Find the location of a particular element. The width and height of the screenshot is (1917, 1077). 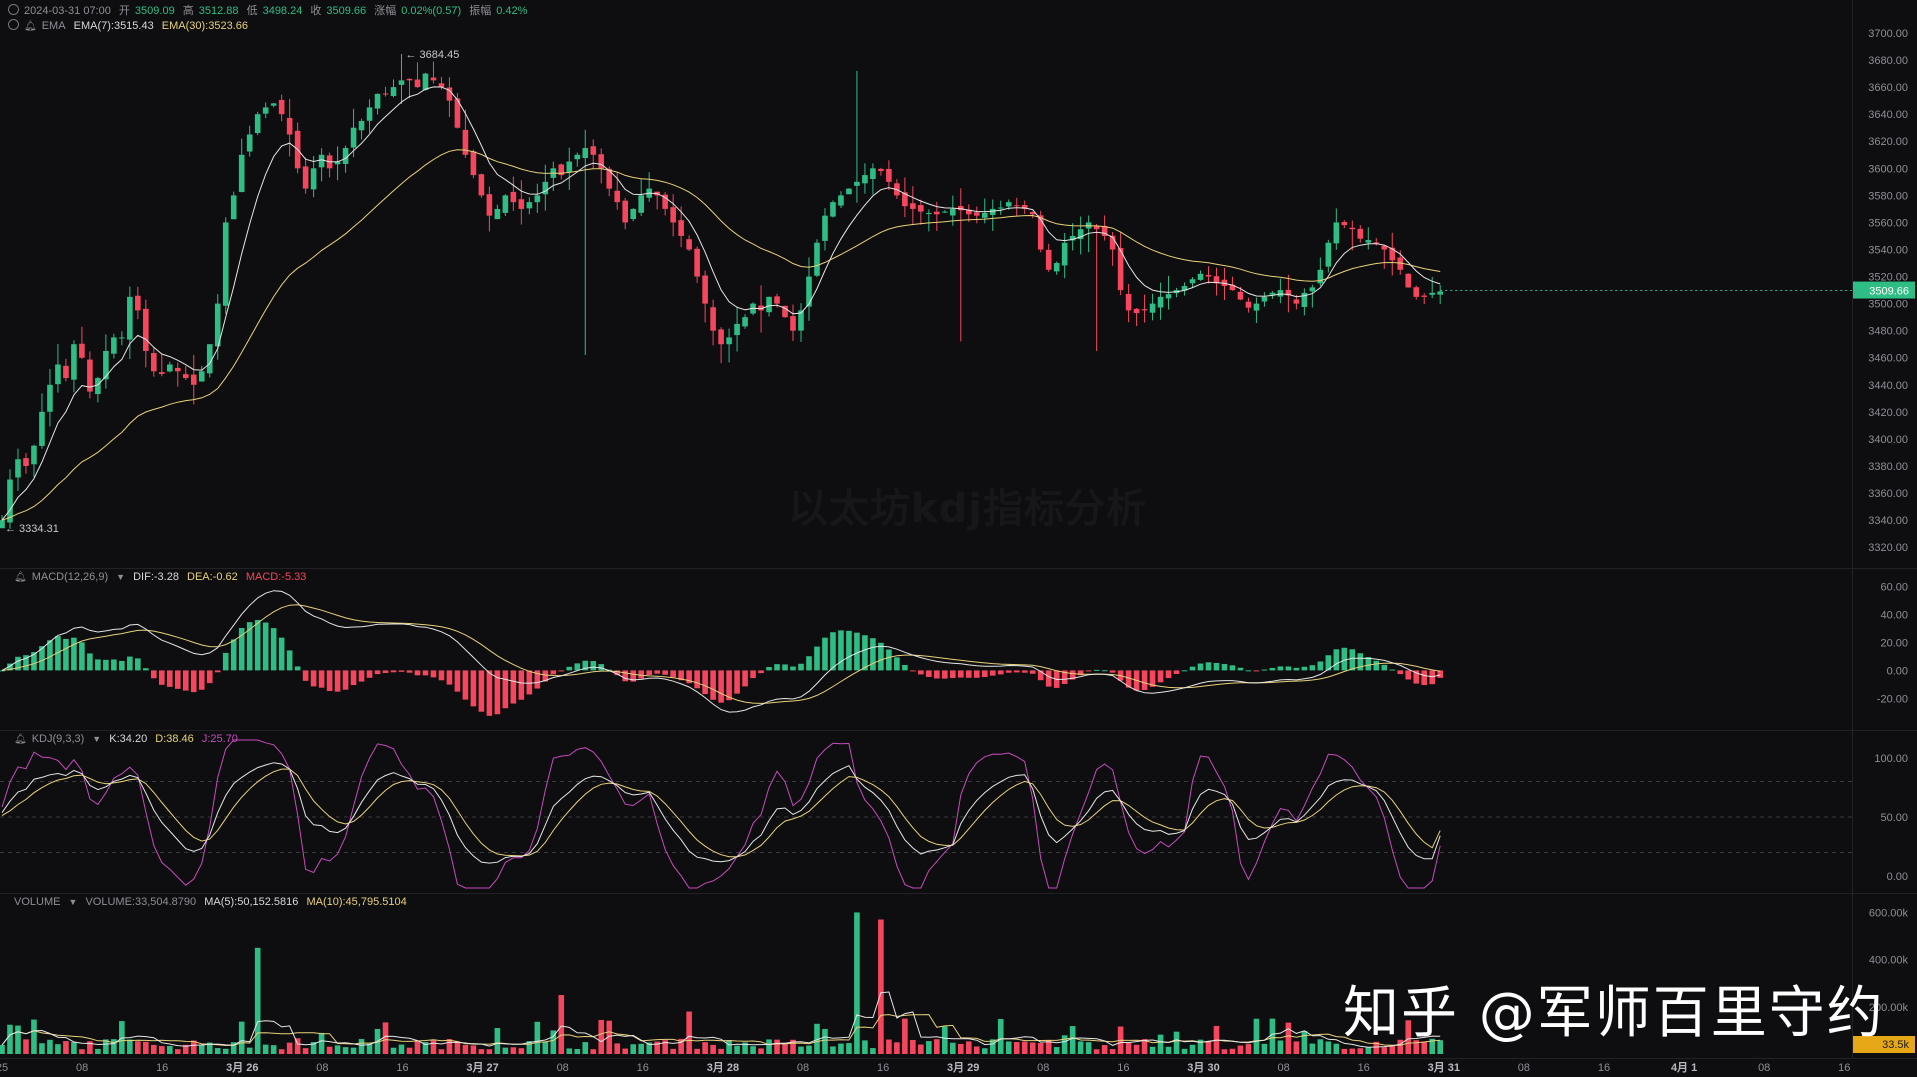

ema7-legend: EMA(7):3515.43 is located at coordinates (113, 26).